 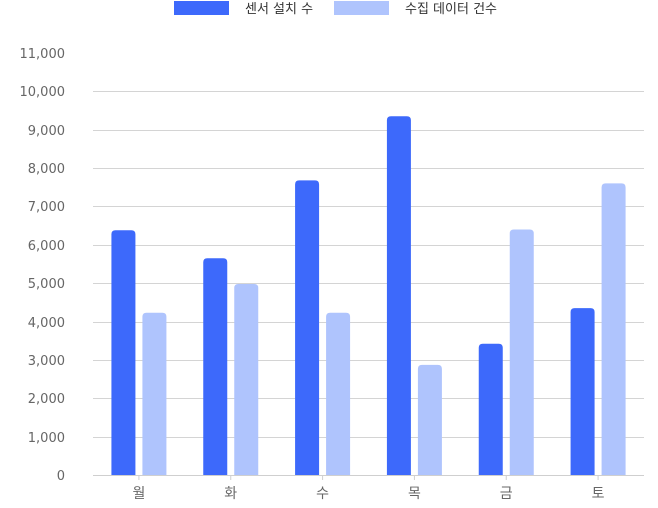 I want to click on y-tick-label: 1,000, so click(x=46, y=438).